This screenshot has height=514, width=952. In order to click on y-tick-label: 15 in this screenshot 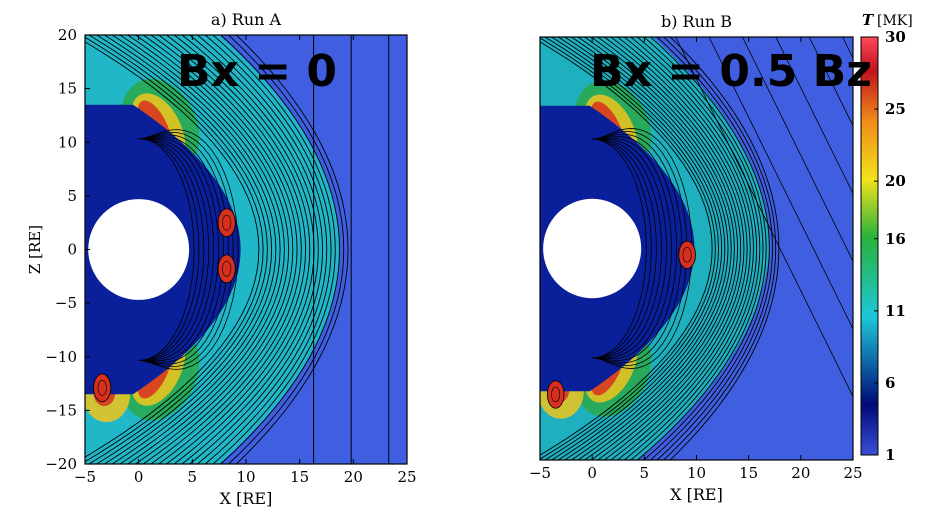, I will do `click(67, 89)`.